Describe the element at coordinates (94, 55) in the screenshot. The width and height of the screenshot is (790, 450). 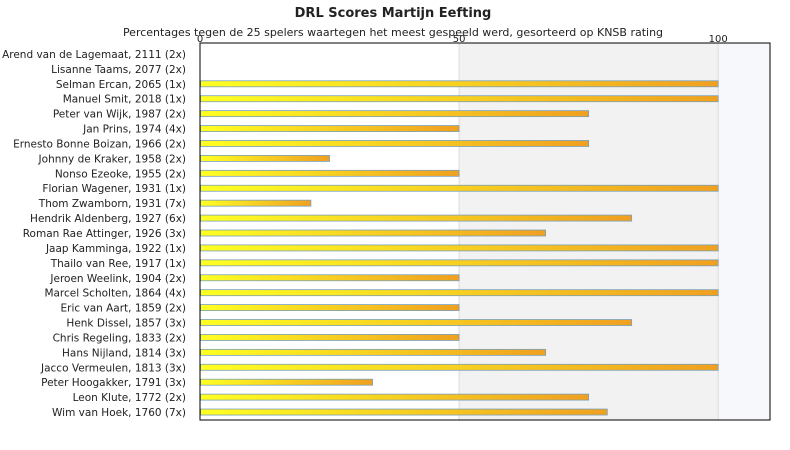
I see `category-label: Arend van de Lagemaat, 2111 (2x)` at that location.